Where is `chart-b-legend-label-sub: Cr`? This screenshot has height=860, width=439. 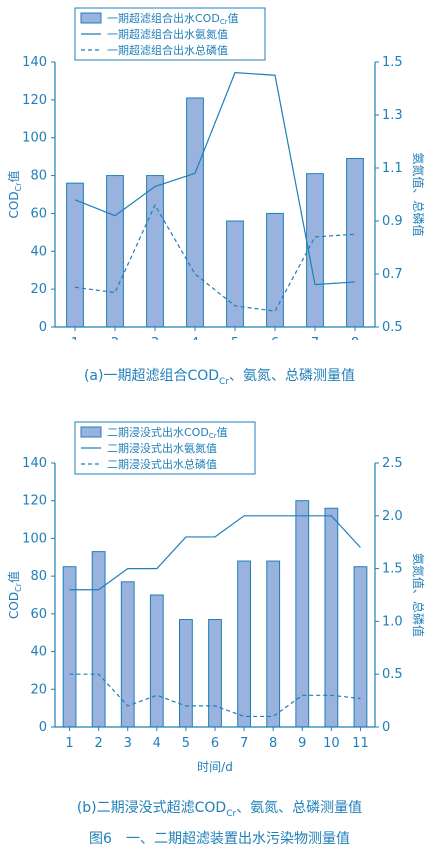
chart-b-legend-label-sub: Cr is located at coordinates (213, 436).